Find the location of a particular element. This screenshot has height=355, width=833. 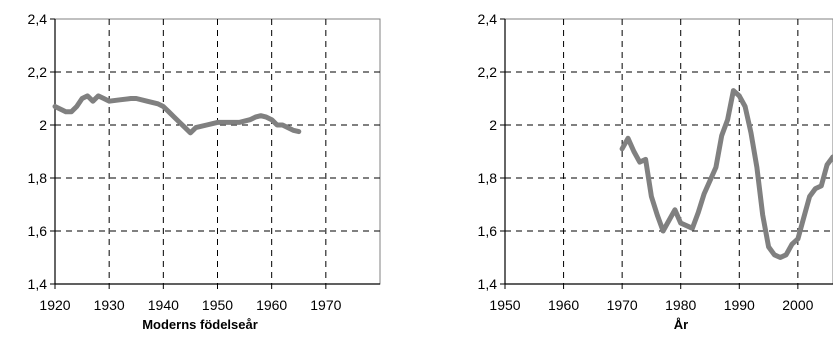

x-tick-label: 1990 is located at coordinates (739, 305).